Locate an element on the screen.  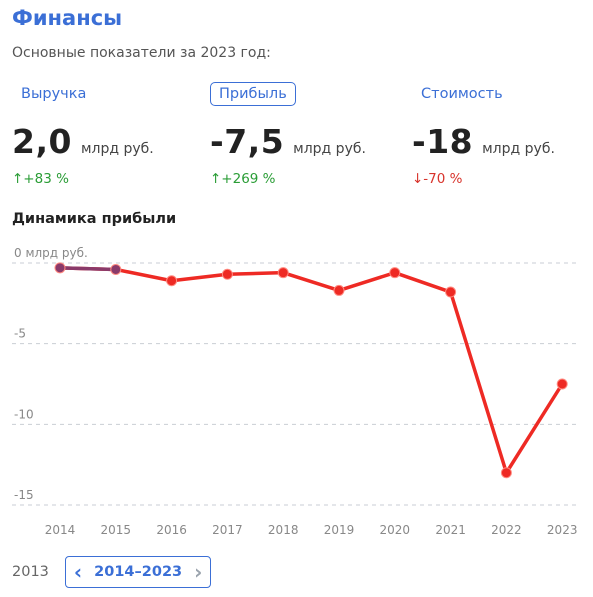
company-value: -18 is located at coordinates (443, 141).